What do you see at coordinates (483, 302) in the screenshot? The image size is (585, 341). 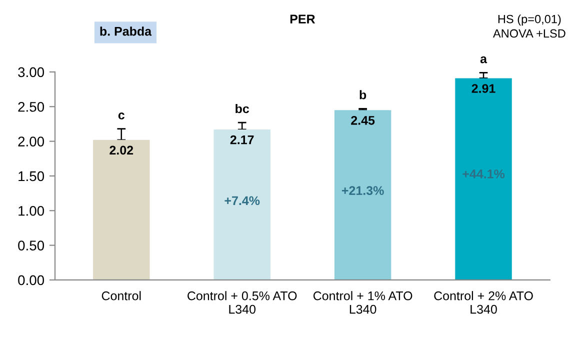 I see `x-tick-label: Control + 2% ATO L340` at bounding box center [483, 302].